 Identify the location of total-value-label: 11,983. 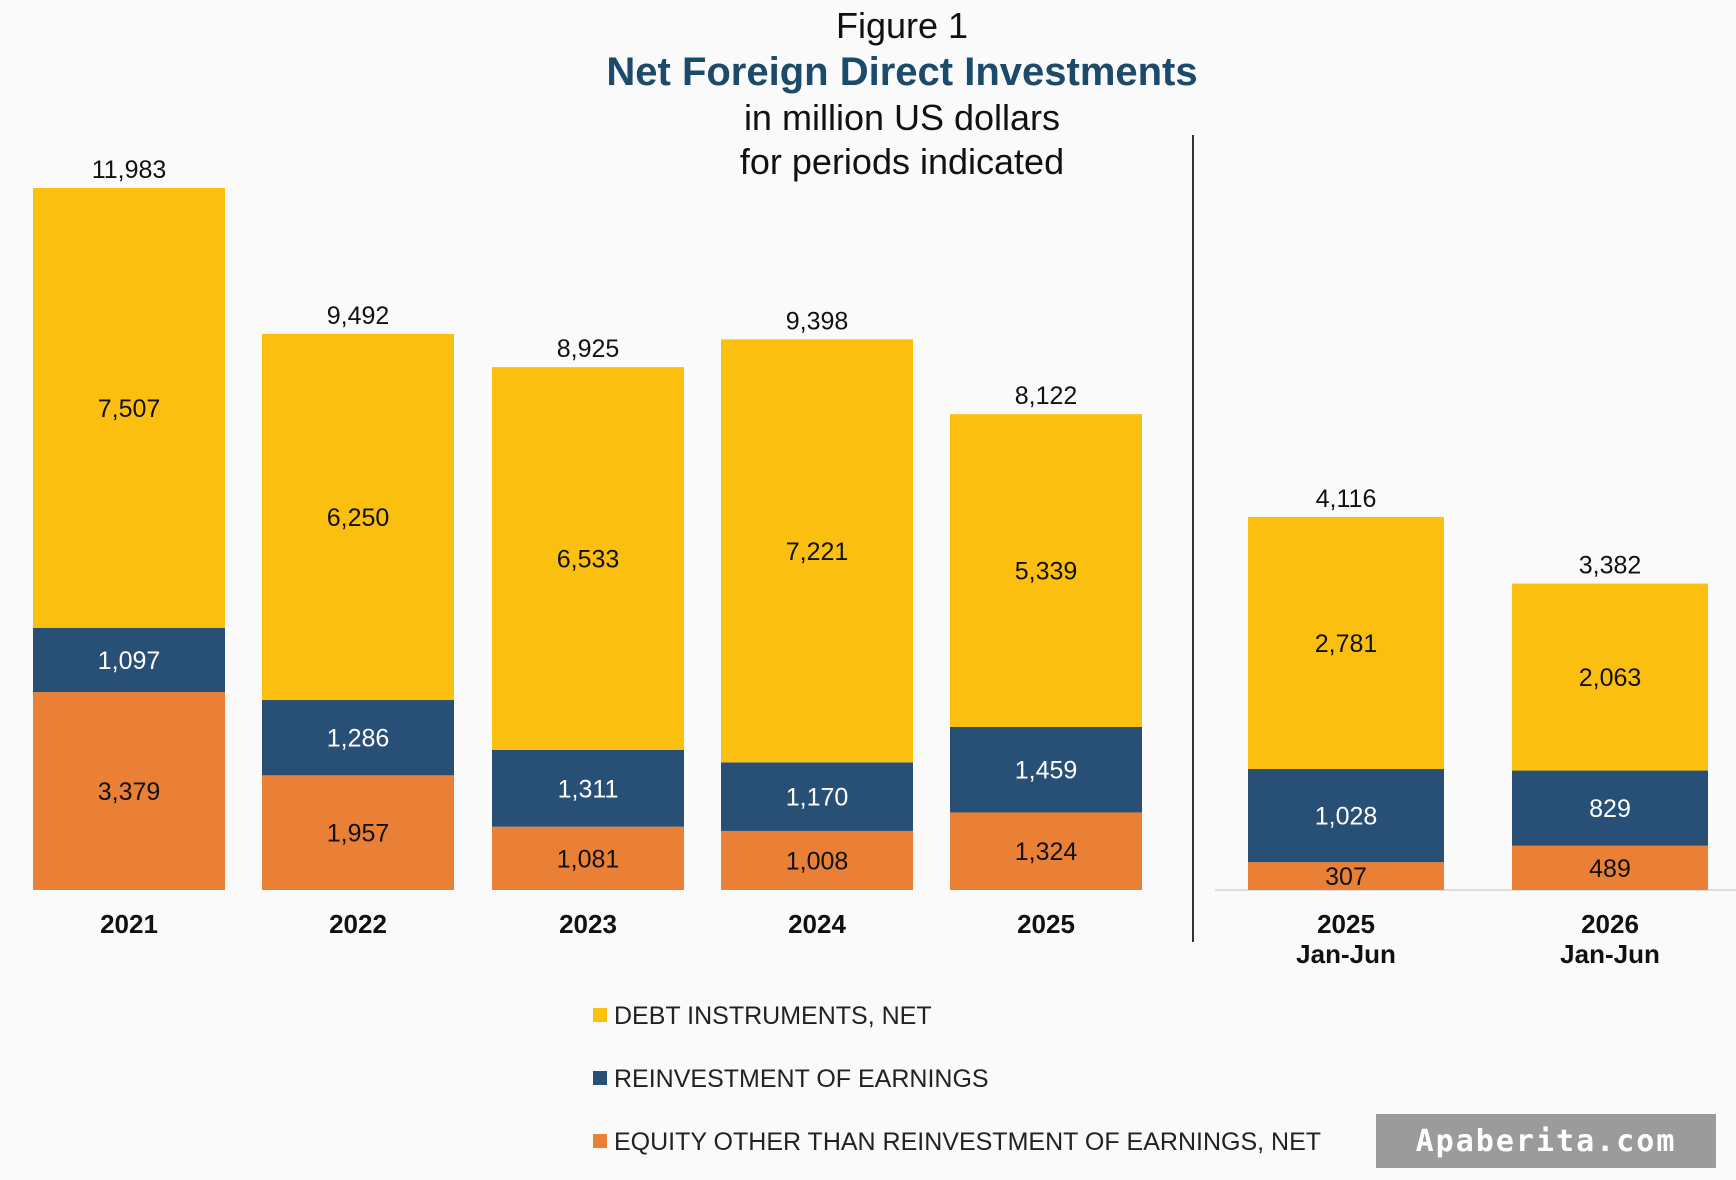
(129, 170).